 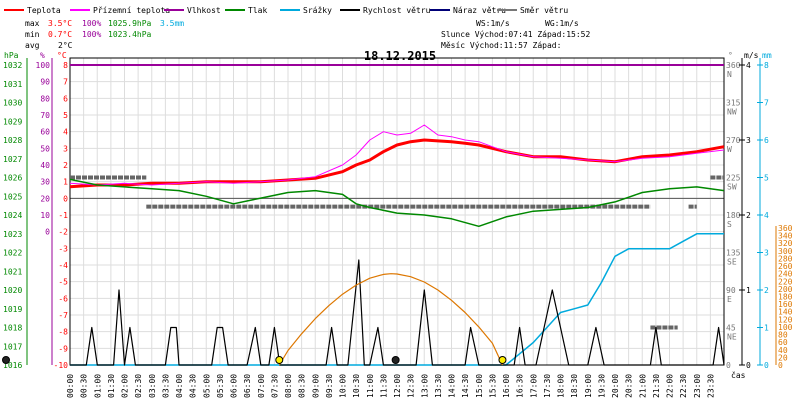 What do you see at coordinates (193, 386) in the screenshot?
I see `tick-x-9: 04:30` at bounding box center [193, 386].